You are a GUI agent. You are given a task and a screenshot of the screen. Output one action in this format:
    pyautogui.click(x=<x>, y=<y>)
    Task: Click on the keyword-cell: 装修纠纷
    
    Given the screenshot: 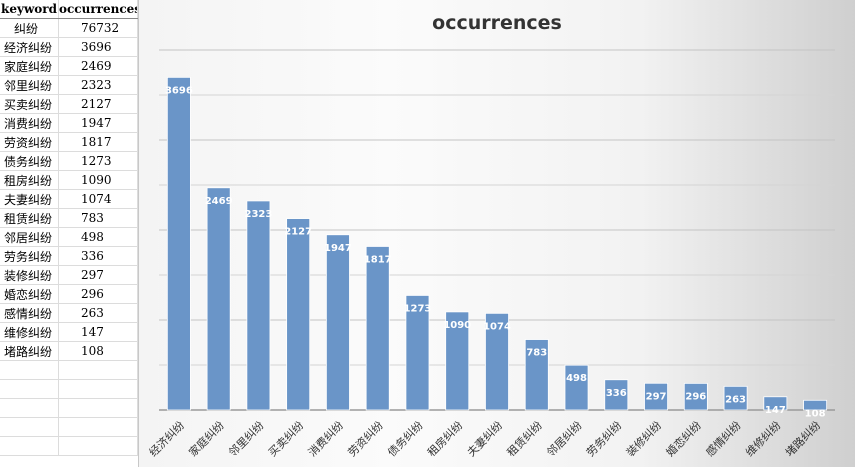 What is the action you would take?
    pyautogui.click(x=29, y=275)
    